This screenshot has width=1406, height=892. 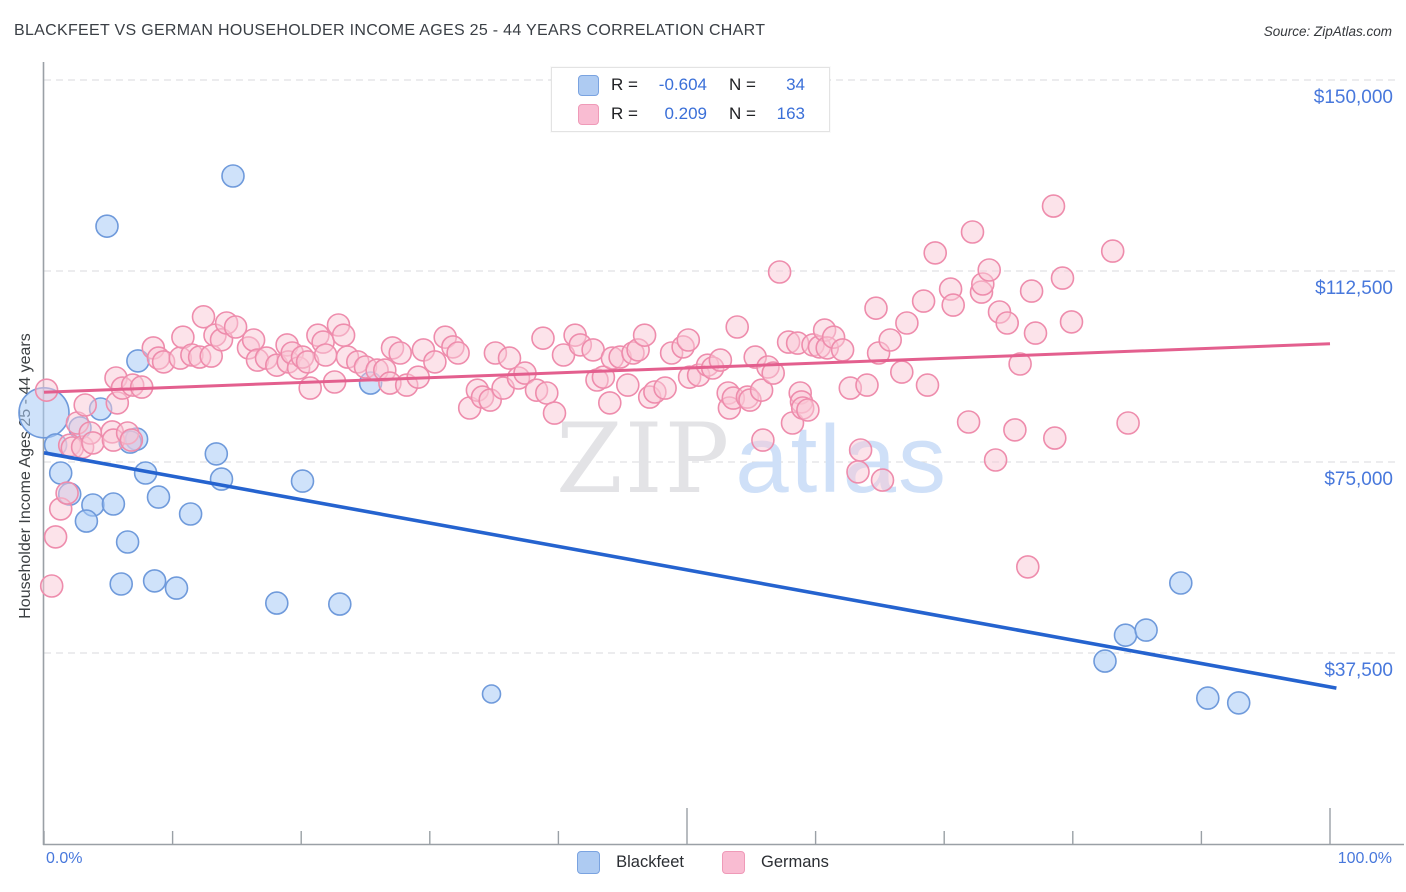 I want to click on correlation-legend: R = -0.604 N = 34 R = 0.209 N = 163, so click(x=690, y=99).